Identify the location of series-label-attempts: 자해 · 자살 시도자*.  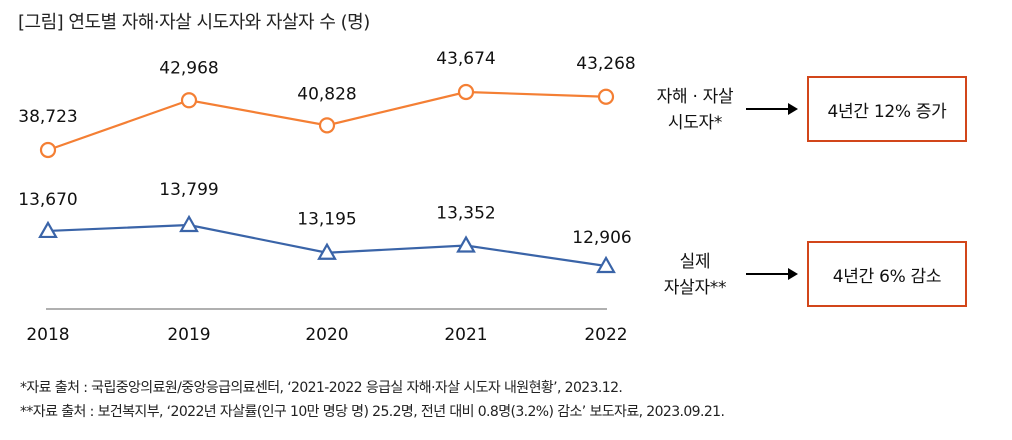
(695, 110).